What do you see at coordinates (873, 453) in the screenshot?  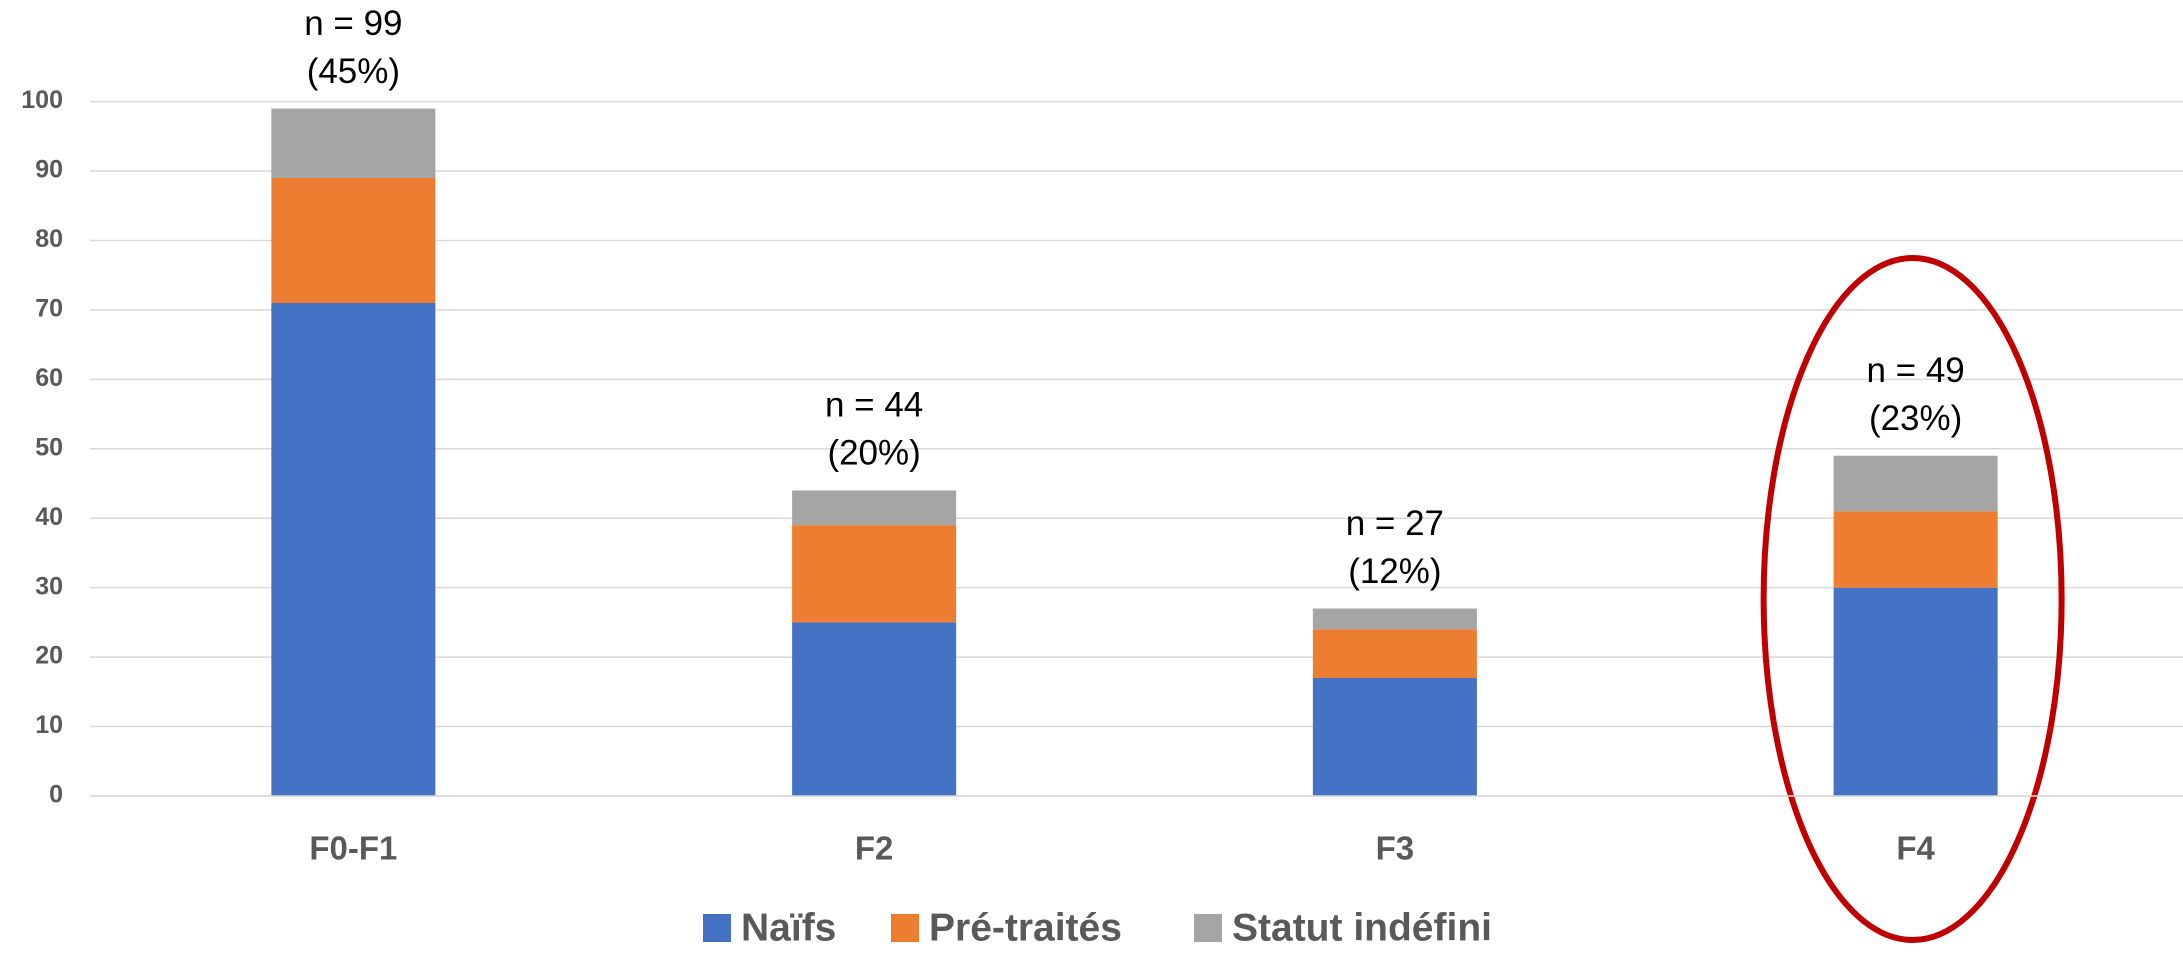 I see `share-label: (20%)` at bounding box center [873, 453].